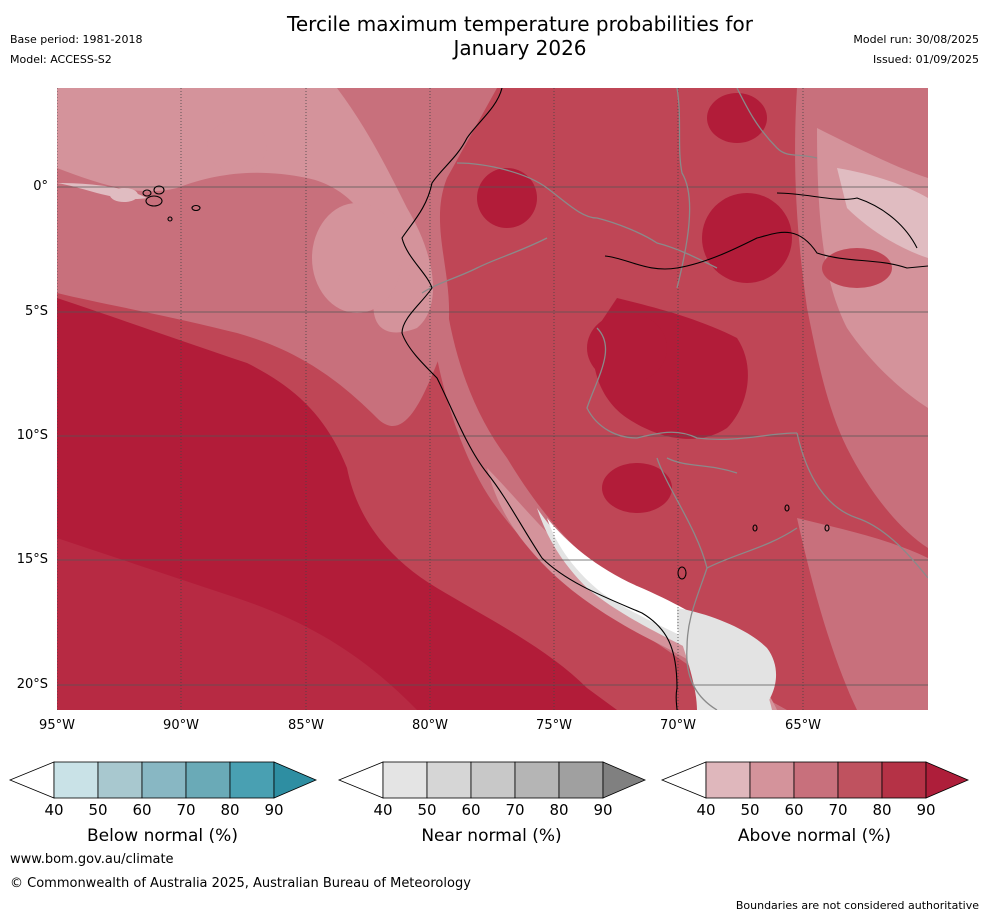  What do you see at coordinates (76, 39) in the screenshot?
I see `base-period: Base period: 1981-2018` at bounding box center [76, 39].